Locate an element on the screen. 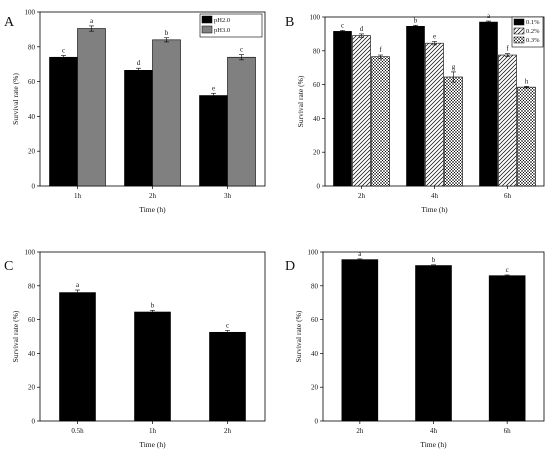 The width and height of the screenshot is (550, 454). panel-letter: C is located at coordinates (8, 266).